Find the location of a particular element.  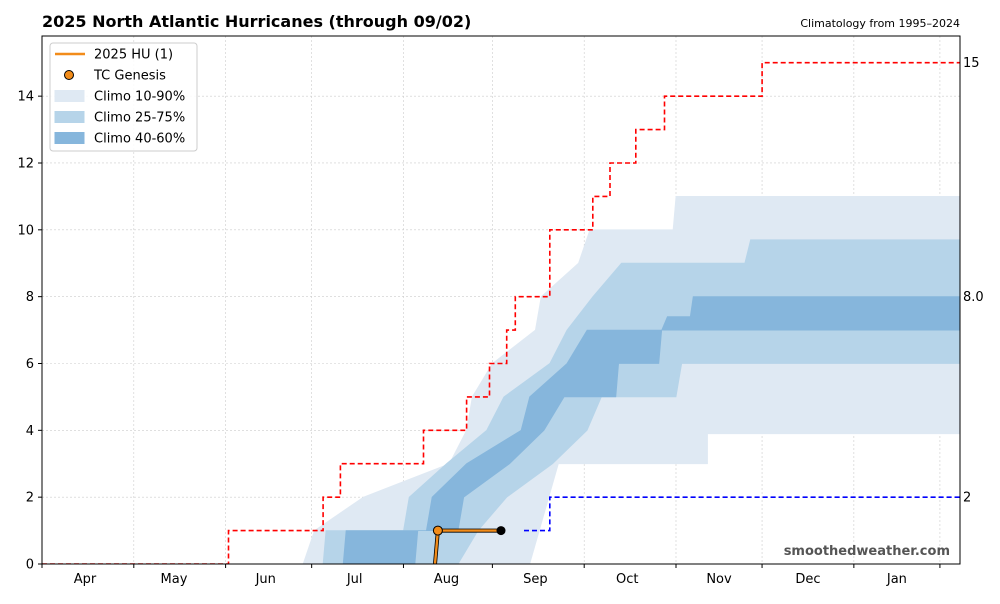

x-month-label: May is located at coordinates (174, 579).